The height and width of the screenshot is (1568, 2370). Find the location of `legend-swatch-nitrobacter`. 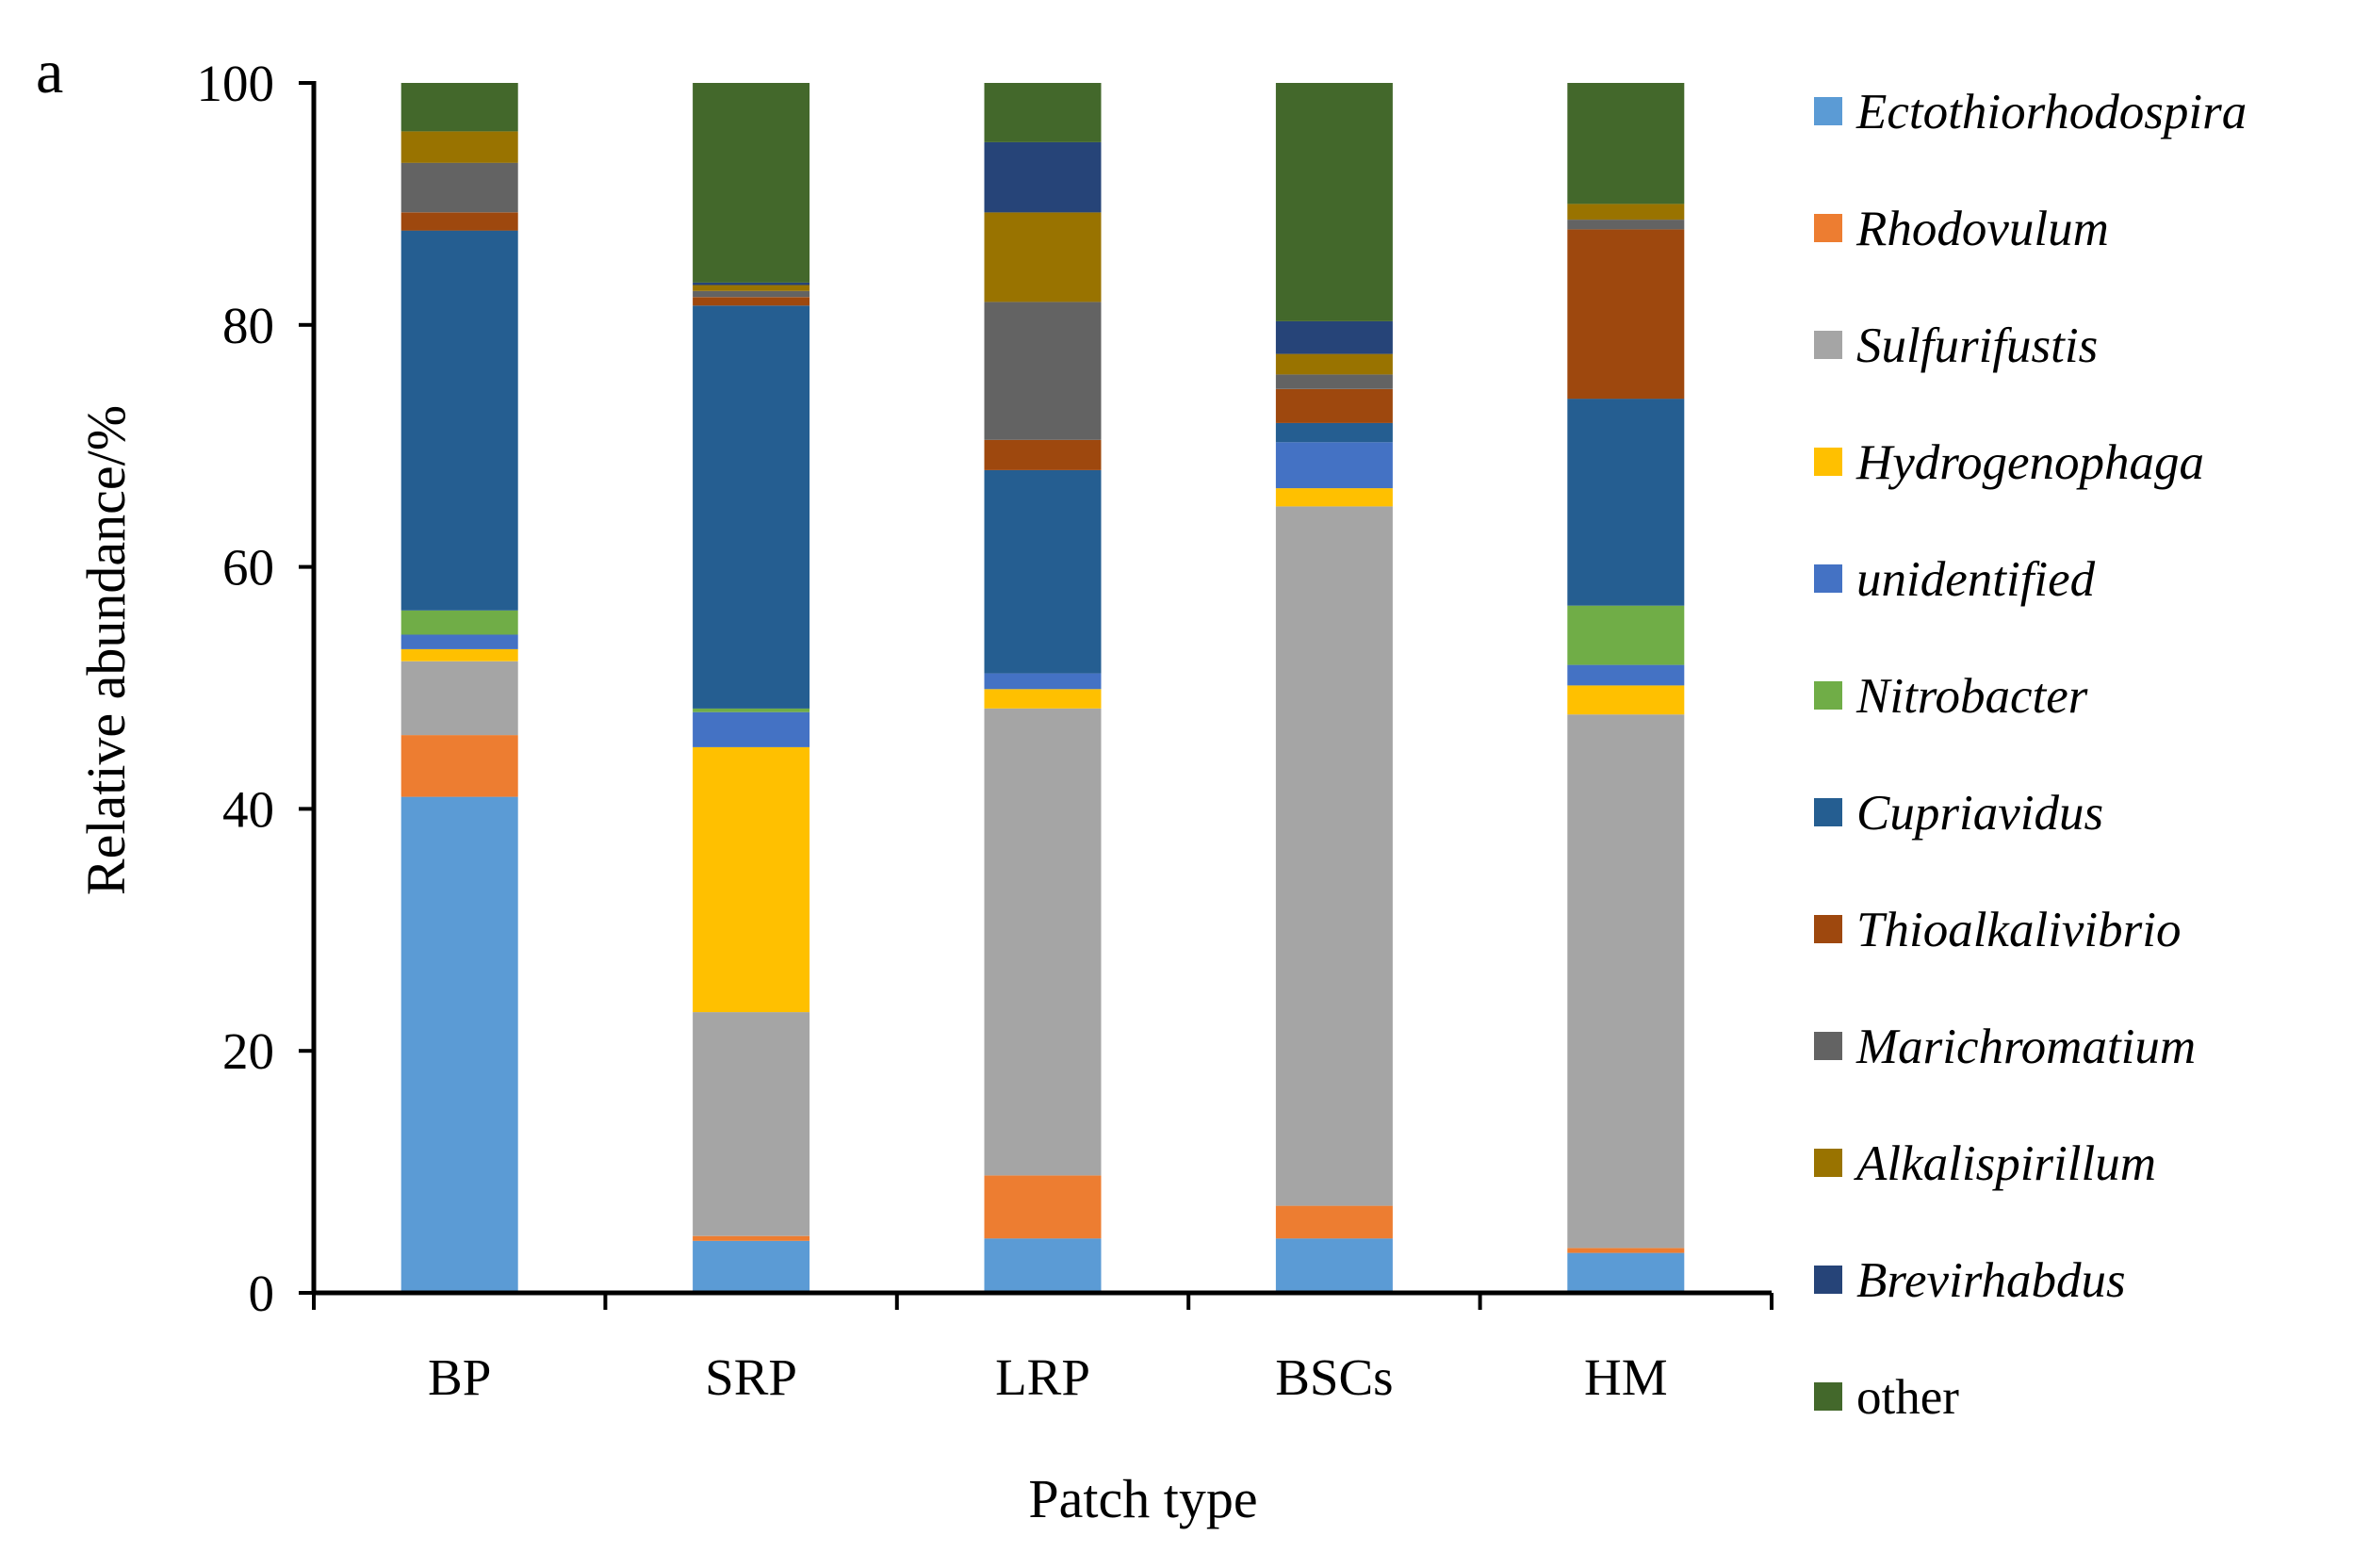

legend-swatch-nitrobacter is located at coordinates (1828, 696).